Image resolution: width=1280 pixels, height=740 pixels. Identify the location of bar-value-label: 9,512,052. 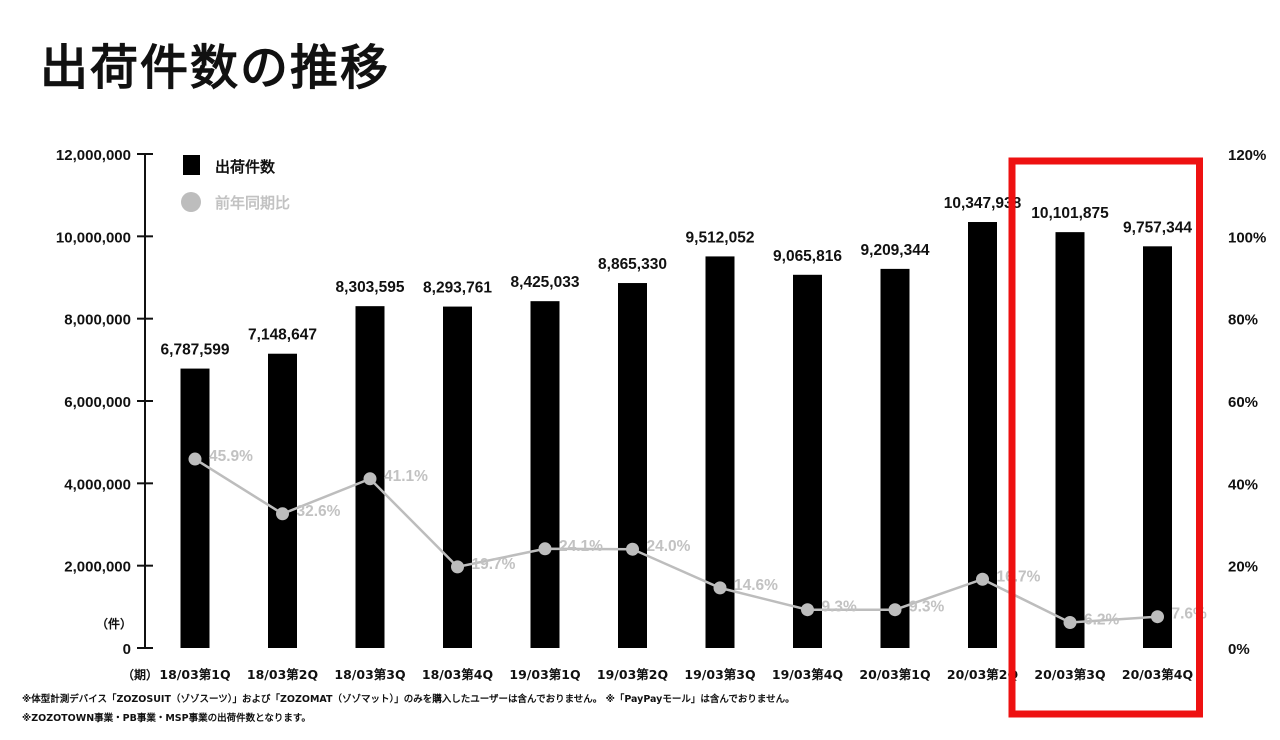
(720, 237).